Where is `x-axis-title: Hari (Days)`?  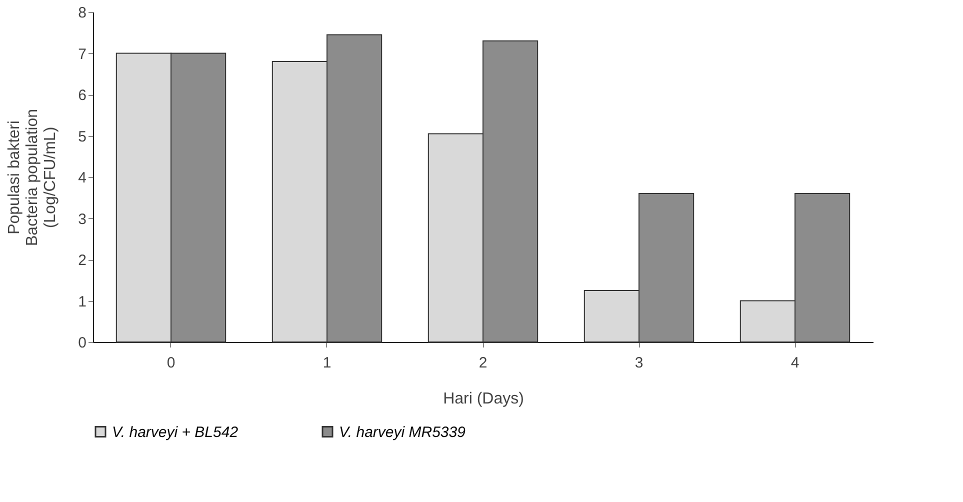
x-axis-title: Hari (Days) is located at coordinates (483, 399).